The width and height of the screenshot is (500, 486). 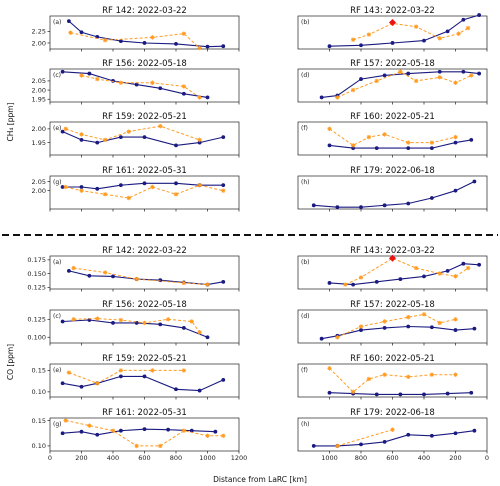 I want to click on panel-letter-b1-p0: (a), so click(x=57, y=262).